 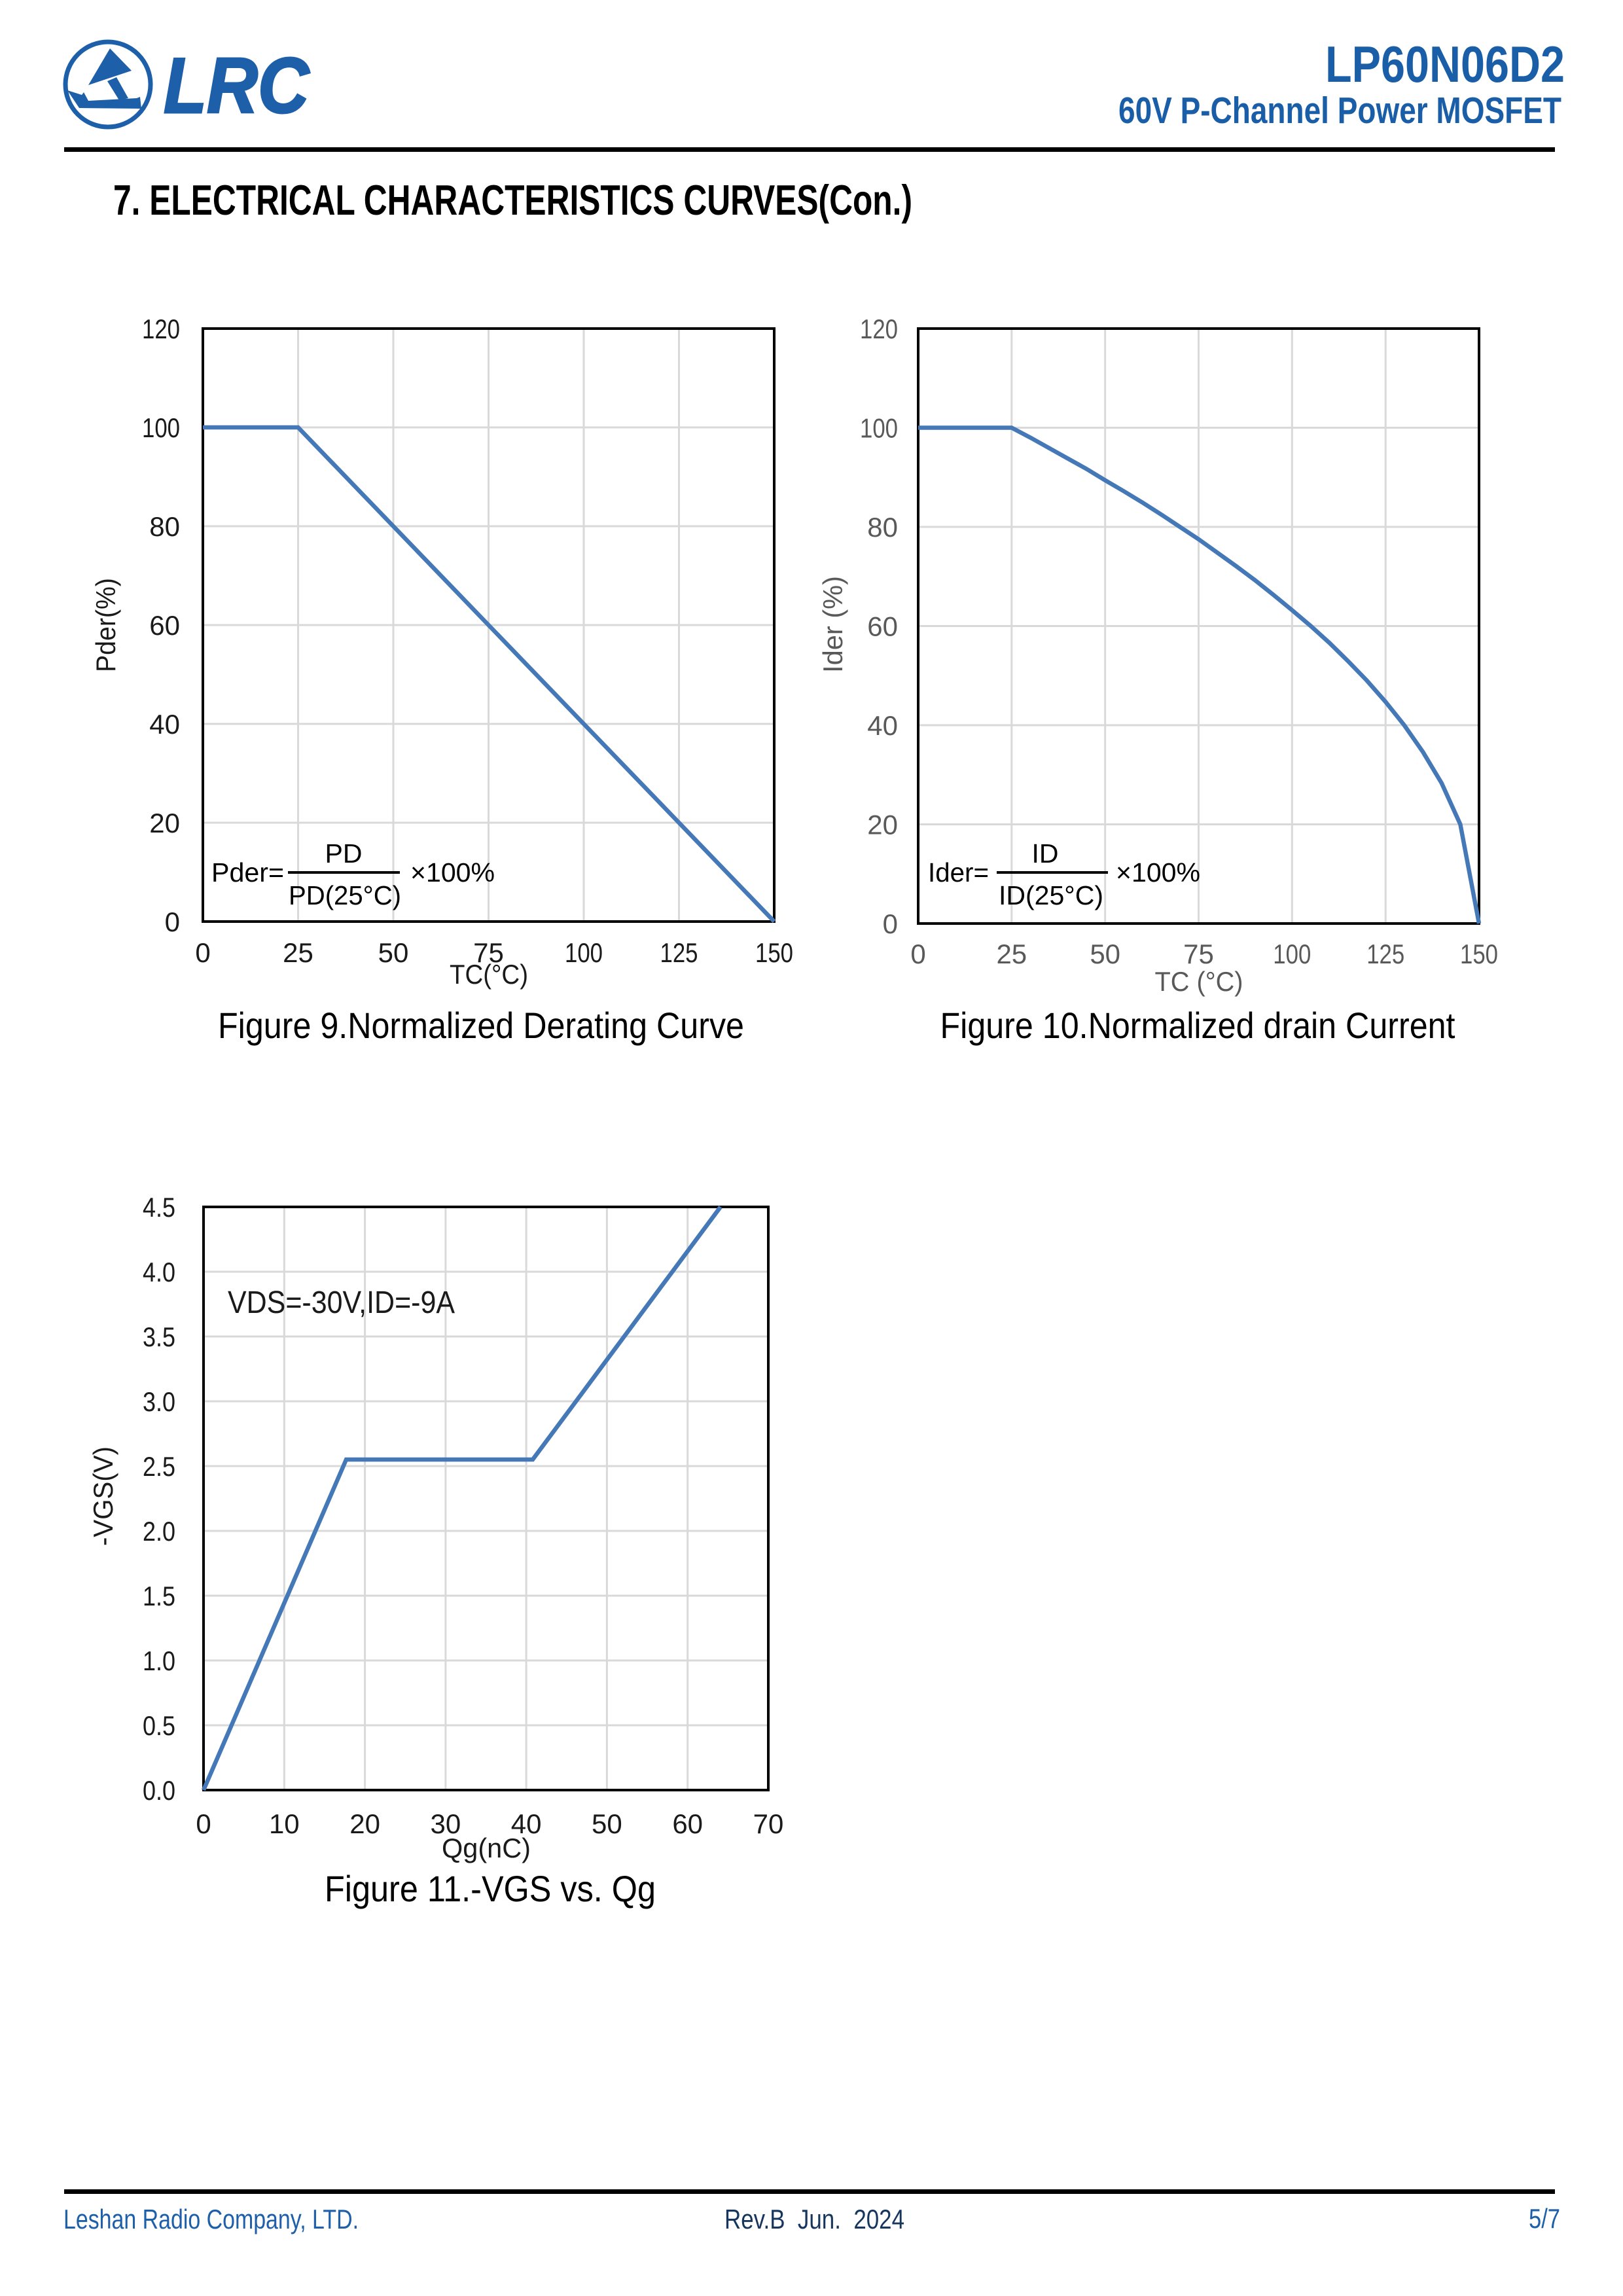 I want to click on svg-text: 4.0, so click(x=159, y=1272).